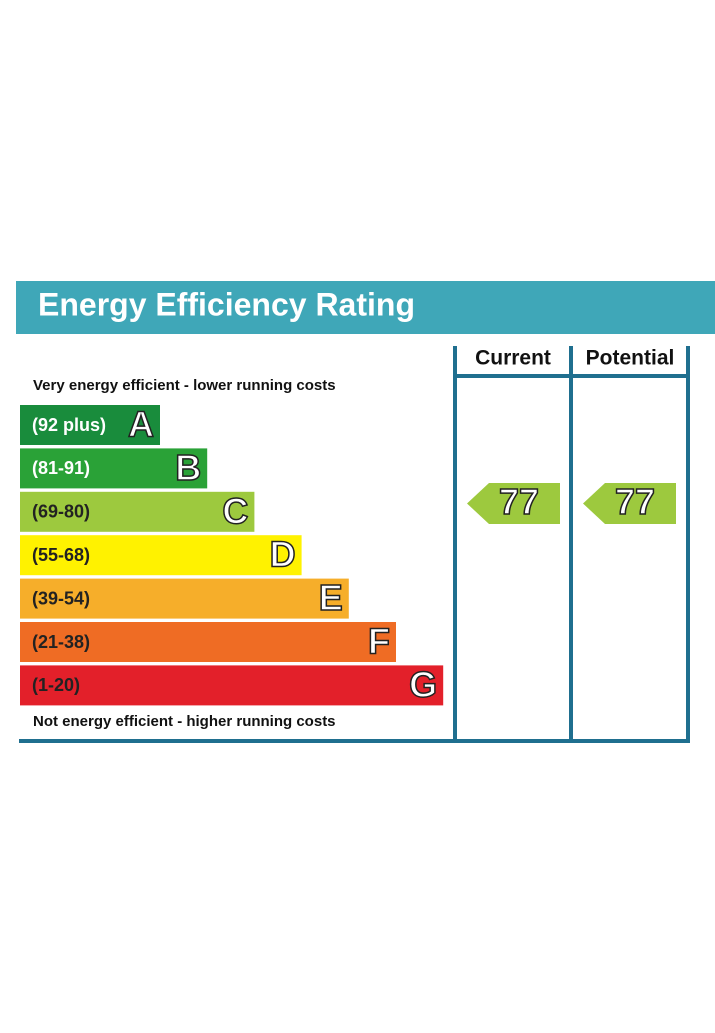  Describe the element at coordinates (61, 512) in the screenshot. I see `band-range: (69-80)` at that location.